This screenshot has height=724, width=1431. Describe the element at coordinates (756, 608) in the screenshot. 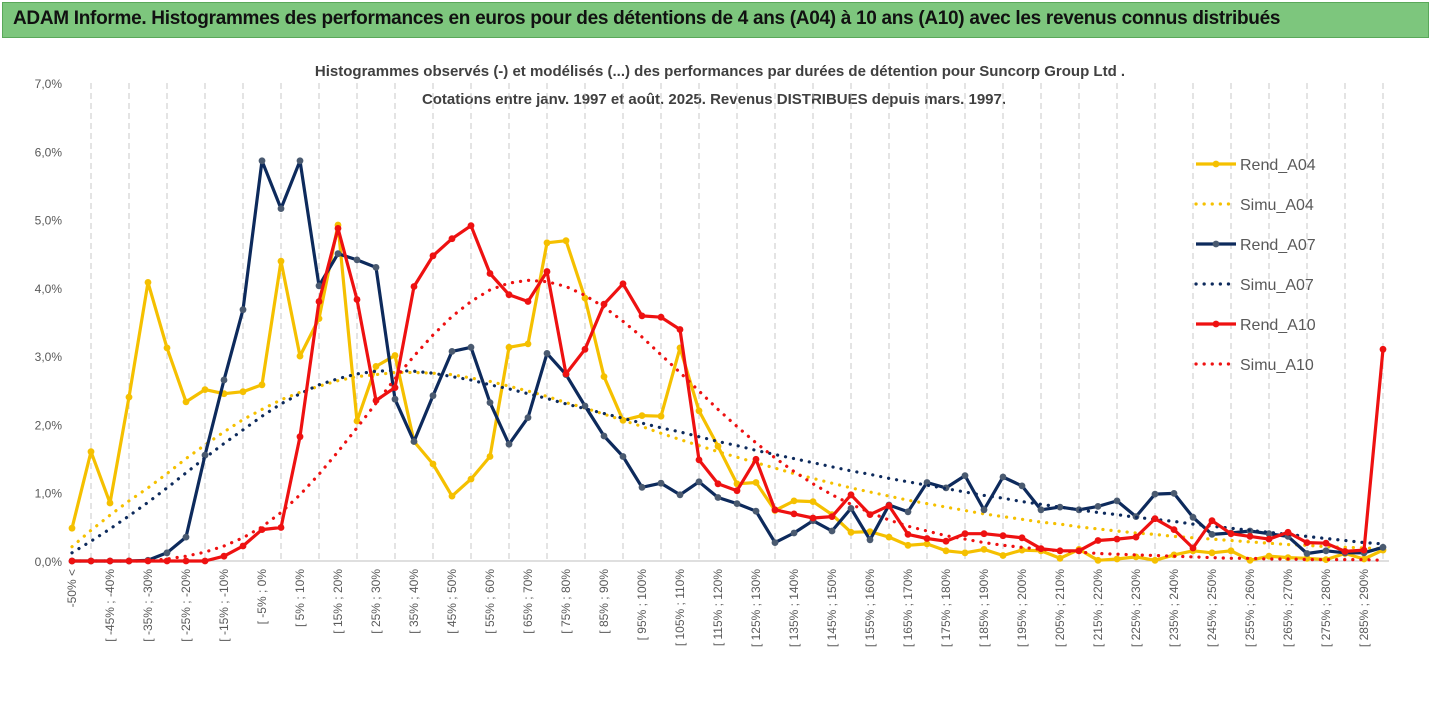

I see `x-tick-label: [ 125% ; 130%` at that location.